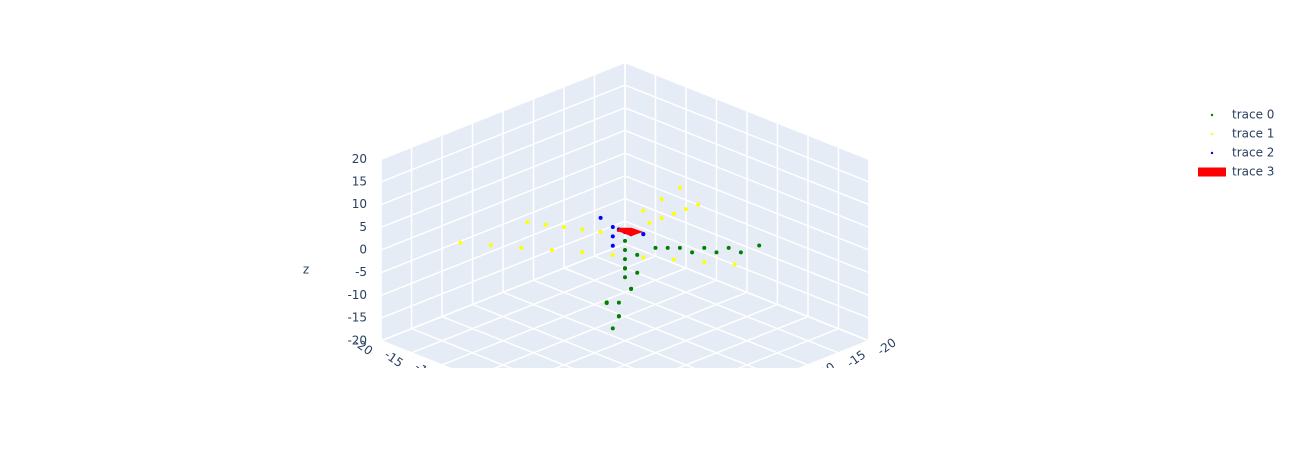 The image size is (1292, 454). What do you see at coordinates (306, 270) in the screenshot?
I see `z-axis-title: z` at bounding box center [306, 270].